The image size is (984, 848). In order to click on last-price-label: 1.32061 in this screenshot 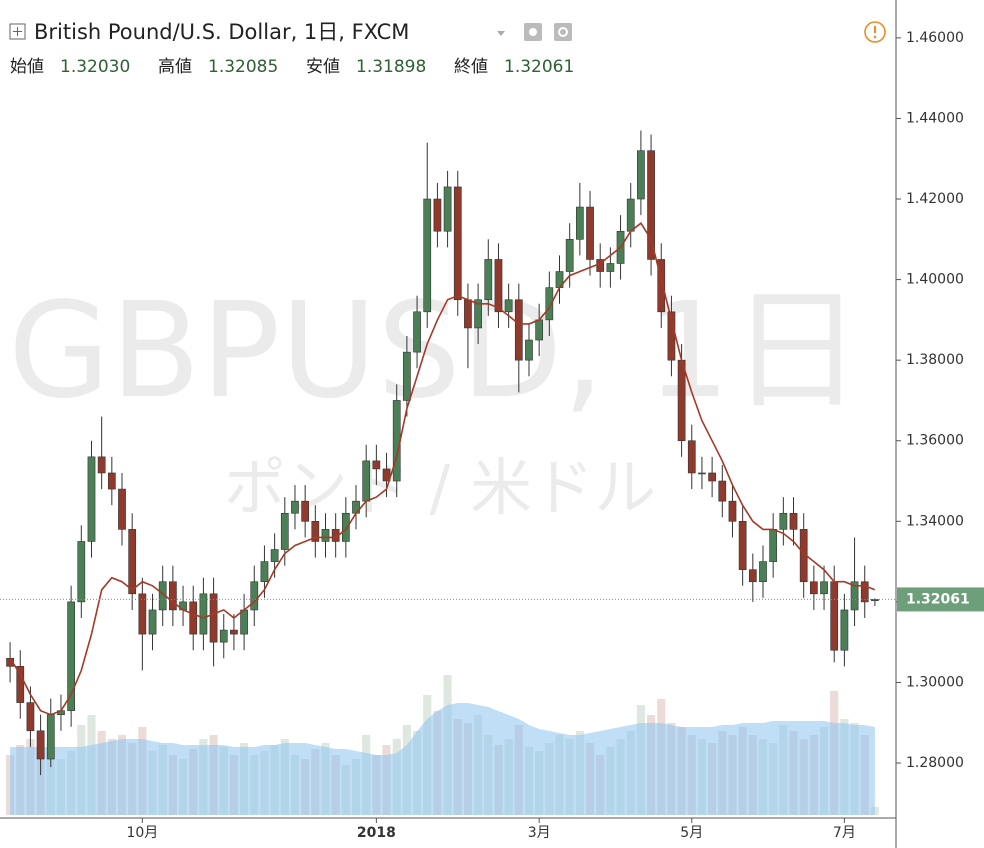, I will do `click(938, 599)`.